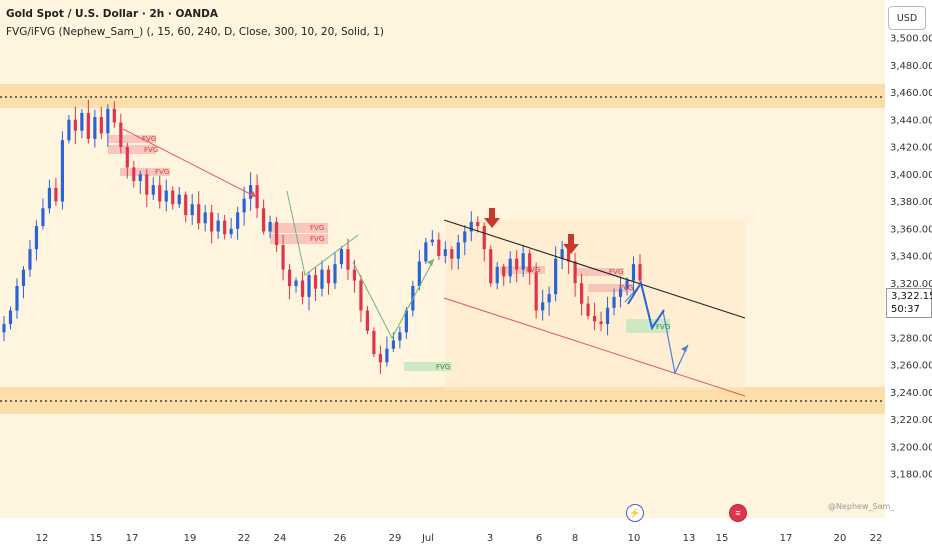 The height and width of the screenshot is (550, 932). I want to click on downtrend-line-red, so click(189, 163).